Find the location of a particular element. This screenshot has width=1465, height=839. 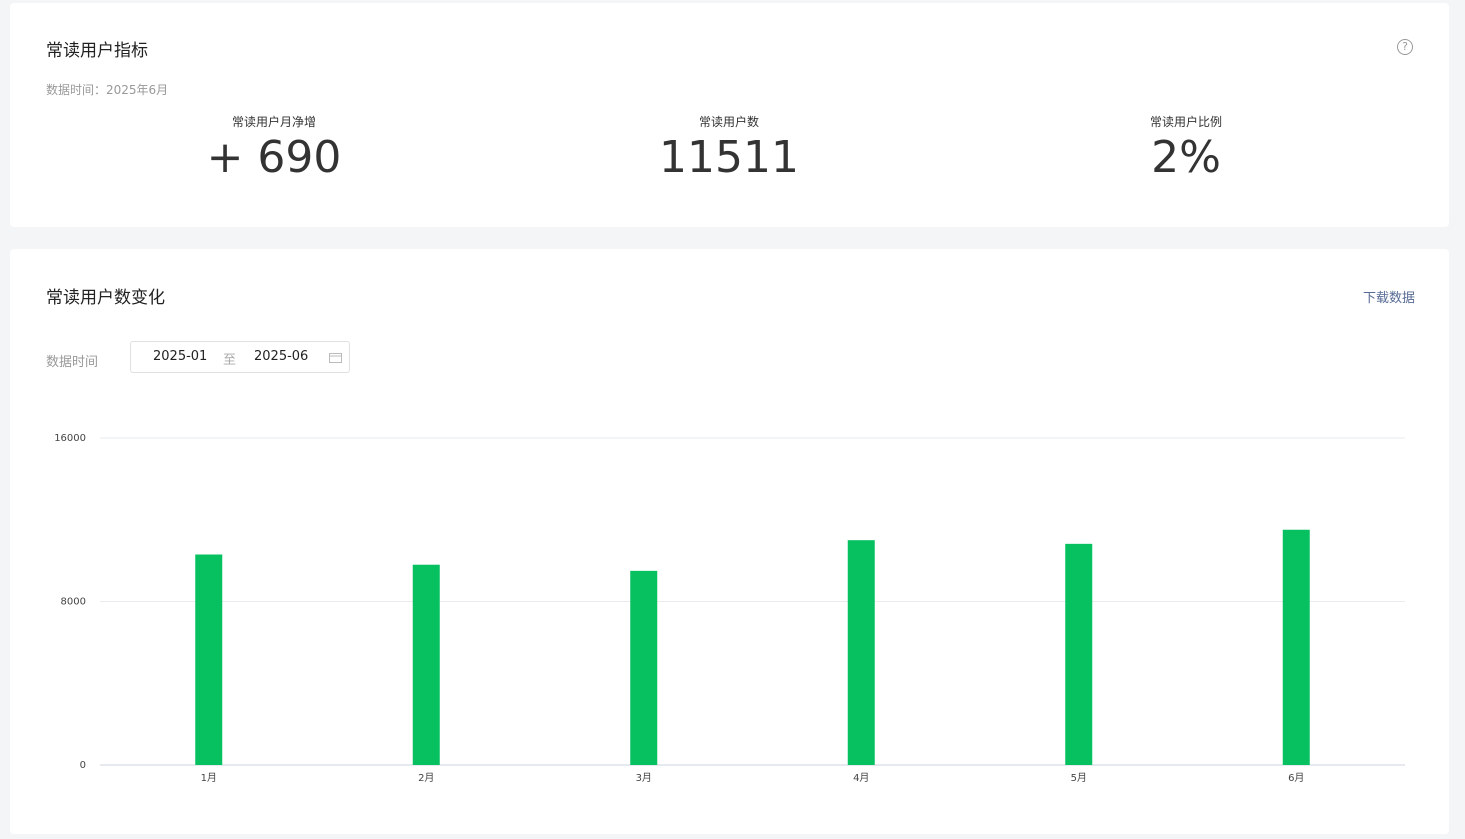

y-tick-label: 16000 is located at coordinates (70, 438).